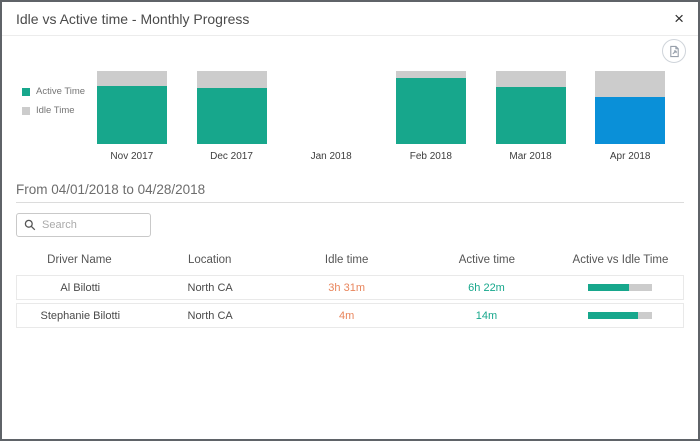  I want to click on chart-legend: Active Time Idle Time, so click(53, 105).